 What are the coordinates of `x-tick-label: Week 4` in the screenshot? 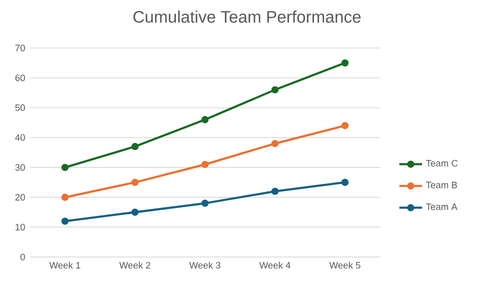 It's located at (274, 265).